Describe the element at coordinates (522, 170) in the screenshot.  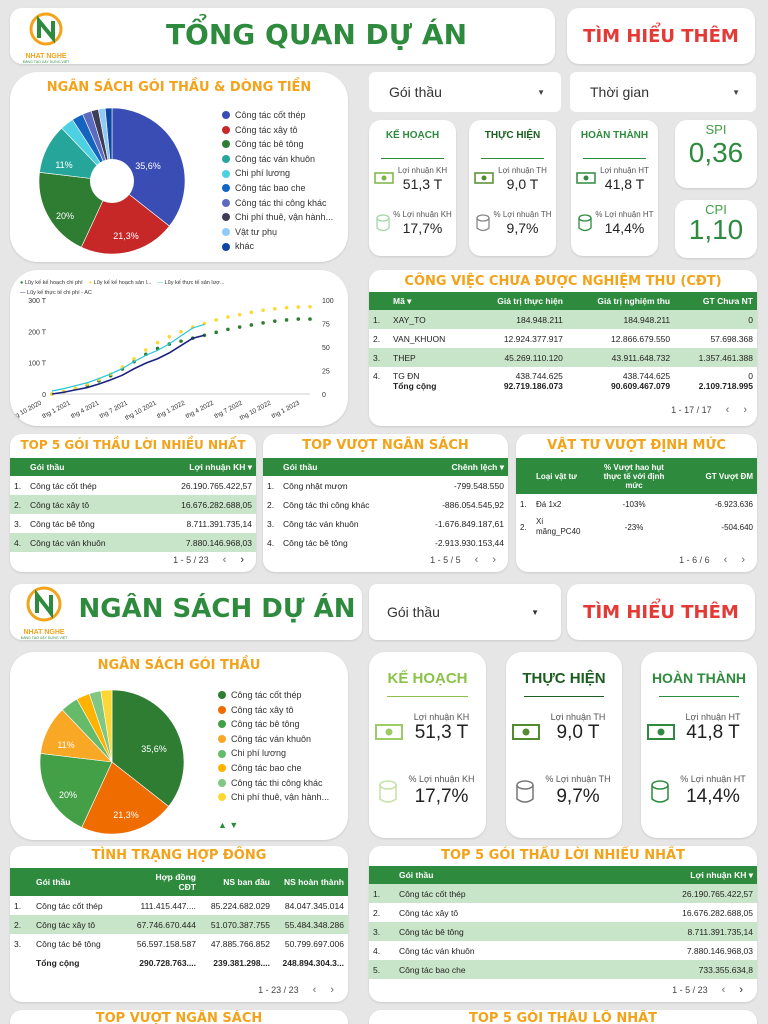
I see `kpi-actual-profit-label: Lợi nhuận TH` at that location.